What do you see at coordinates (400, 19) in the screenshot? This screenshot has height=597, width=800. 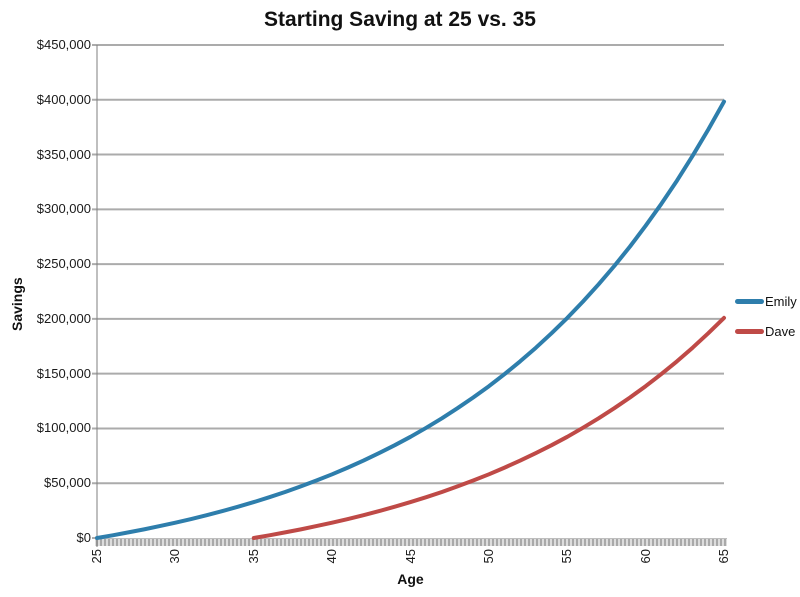 I see `chart-title: Starting Saving at 25 vs. 35` at bounding box center [400, 19].